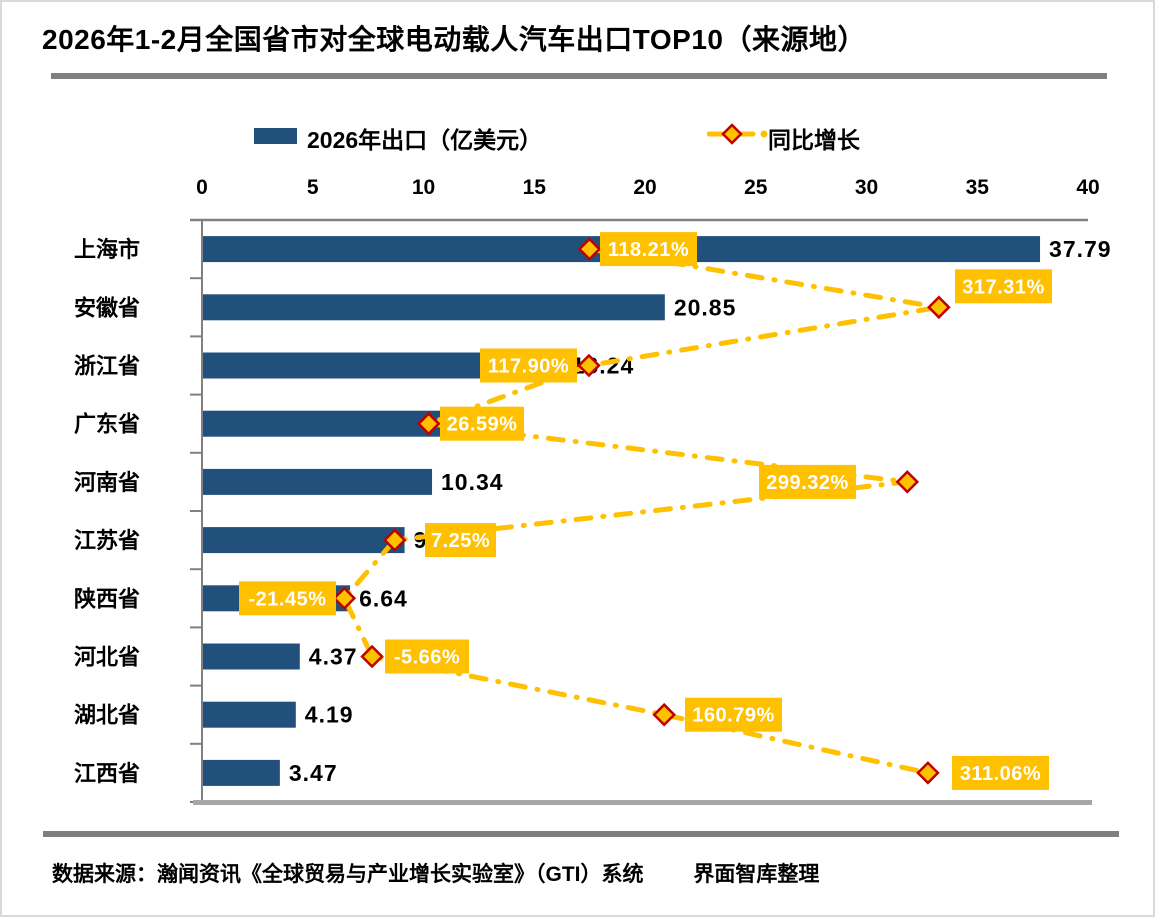 The width and height of the screenshot is (1155, 917). Describe the element at coordinates (313, 187) in the screenshot. I see `x-axis-tick-label: 5` at that location.